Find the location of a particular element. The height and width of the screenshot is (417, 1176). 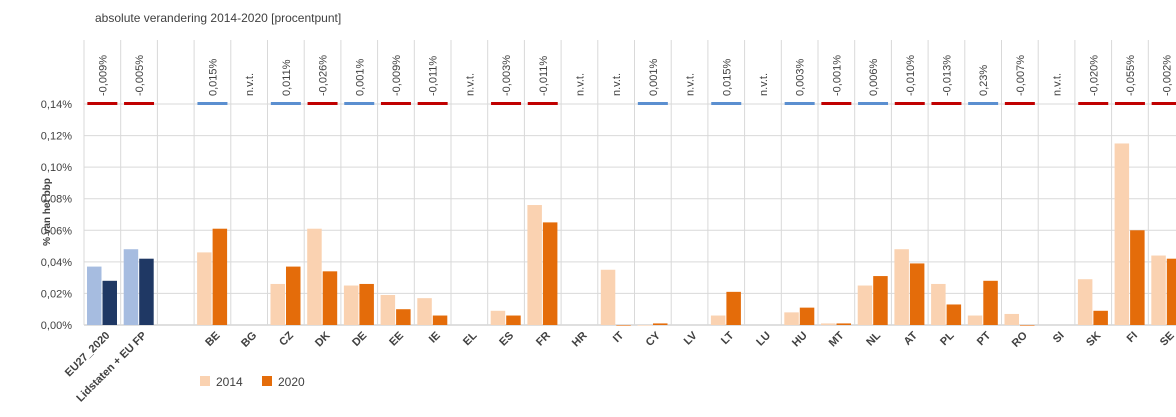

bar-NL-2014 is located at coordinates (865, 305).